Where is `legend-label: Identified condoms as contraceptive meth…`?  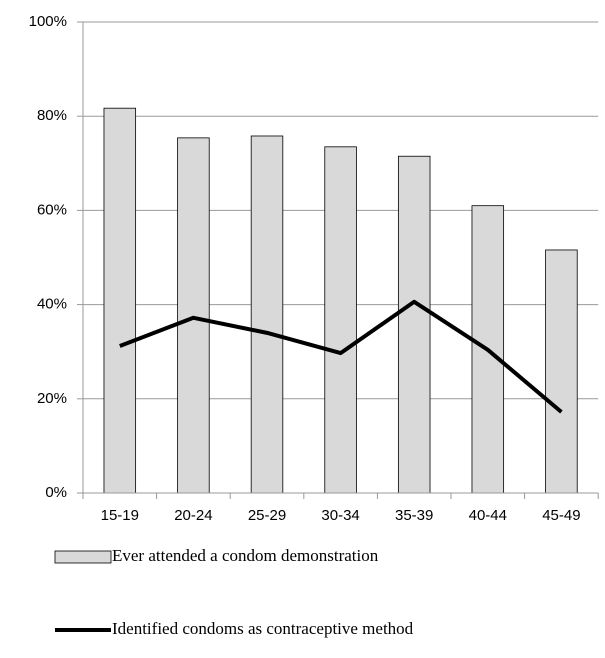
legend-label: Identified condoms as contraceptive meth… is located at coordinates (263, 628).